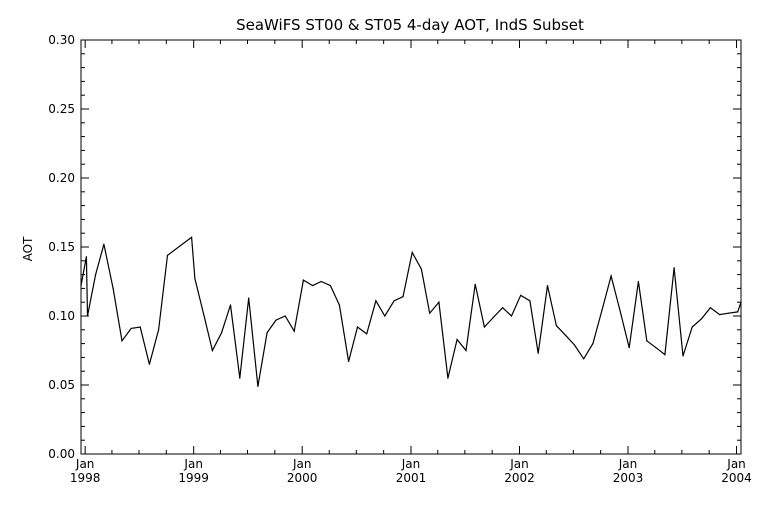 The image size is (768, 512). Describe the element at coordinates (61, 454) in the screenshot. I see `y-tick-label: 0.00` at that location.